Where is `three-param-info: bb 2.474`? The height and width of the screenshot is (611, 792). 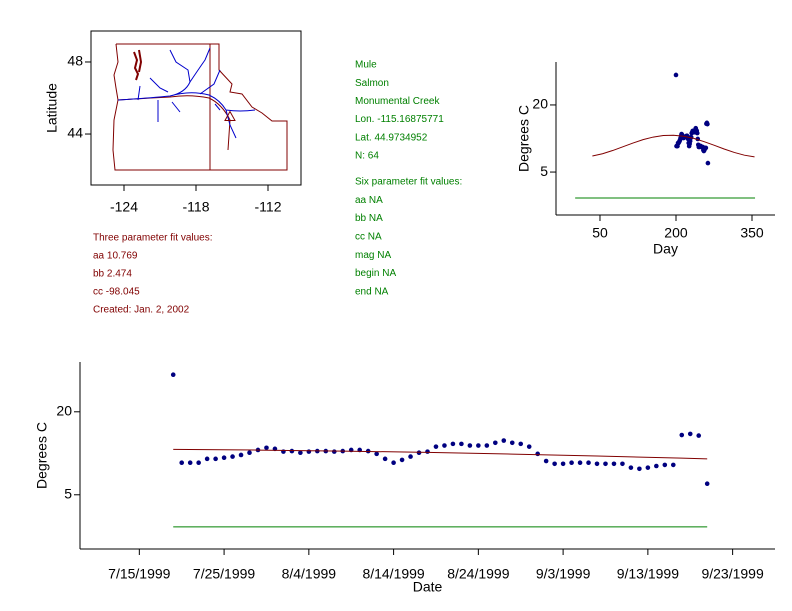
three-param-info: bb 2.474 is located at coordinates (112, 274).